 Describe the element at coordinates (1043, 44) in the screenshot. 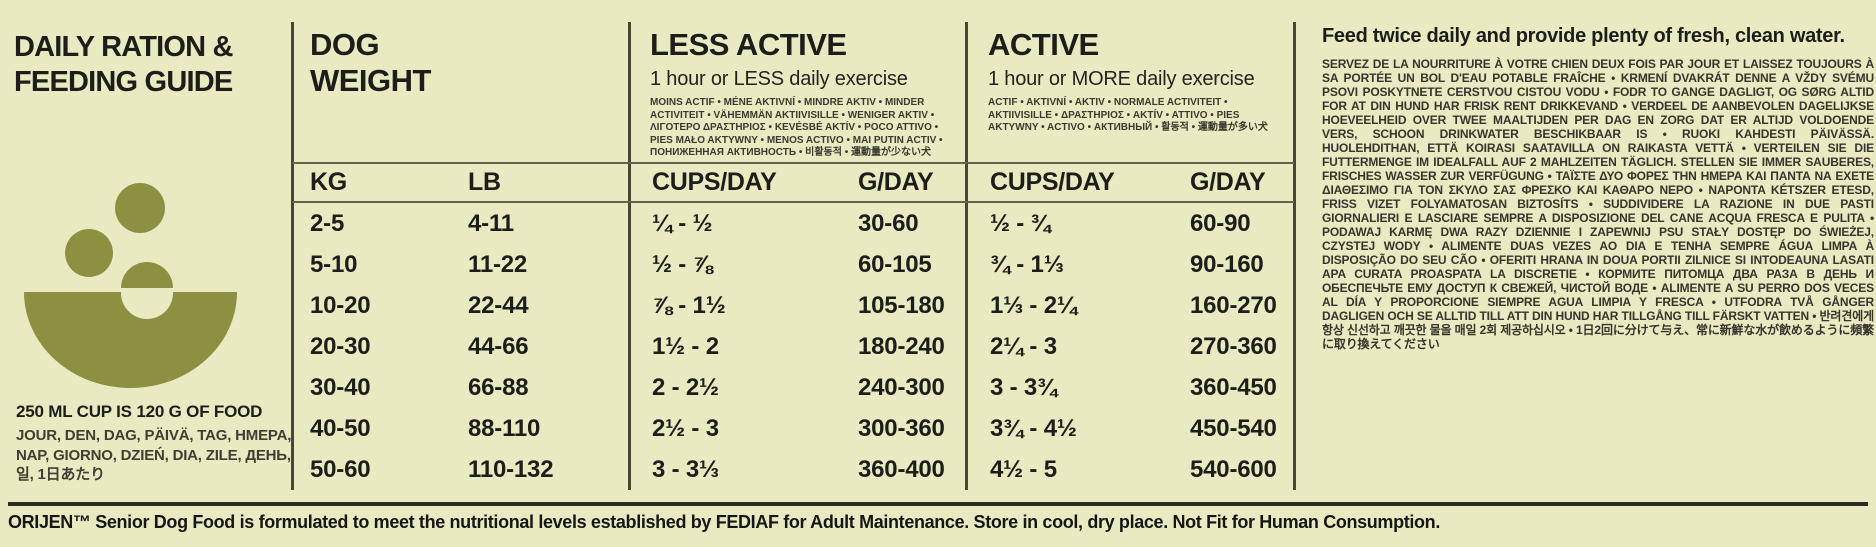

I see `active-title: ACTIVE` at that location.